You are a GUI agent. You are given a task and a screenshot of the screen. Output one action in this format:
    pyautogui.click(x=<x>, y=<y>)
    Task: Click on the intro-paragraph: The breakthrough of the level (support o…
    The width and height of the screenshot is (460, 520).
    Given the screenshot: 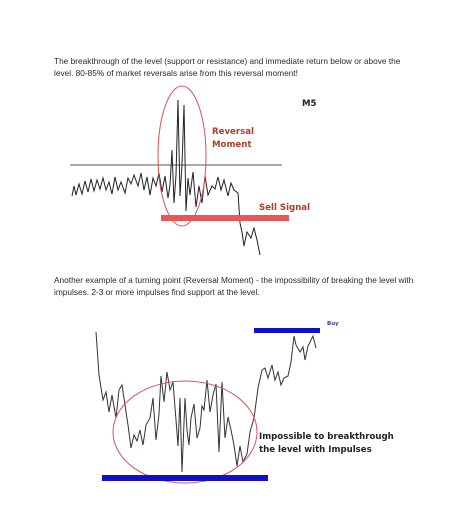 What is the action you would take?
    pyautogui.click(x=227, y=67)
    